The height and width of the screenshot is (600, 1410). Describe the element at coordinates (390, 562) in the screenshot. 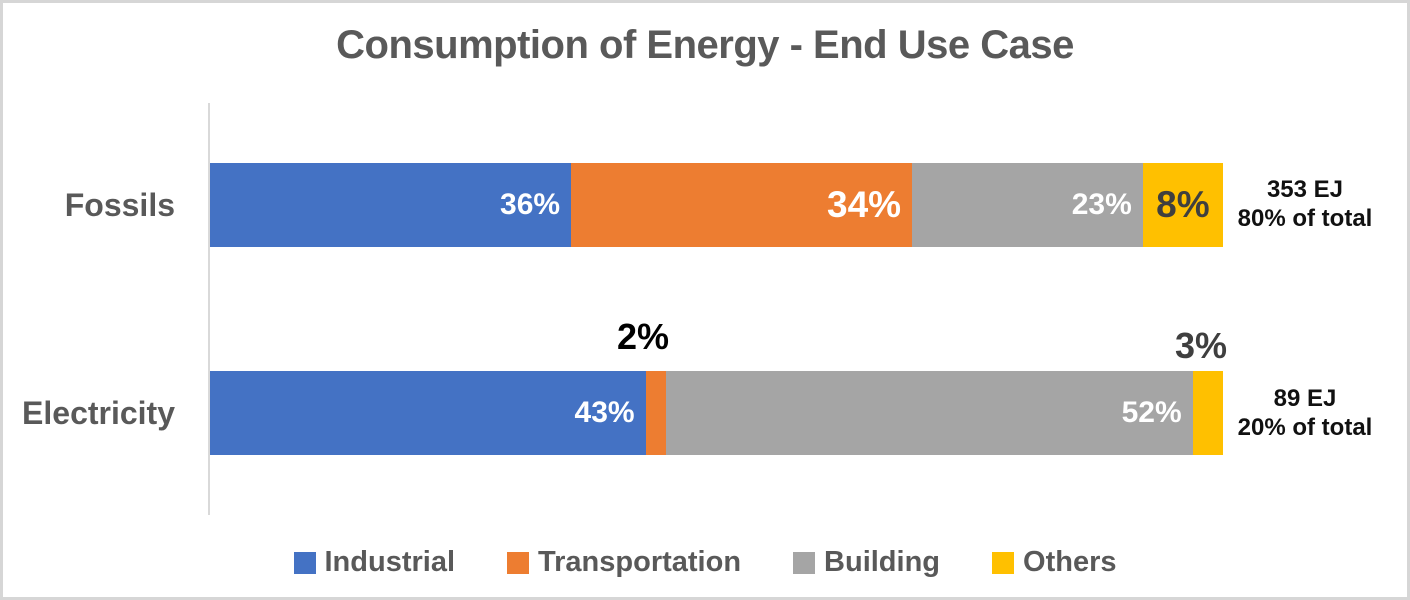

I see `legend-label: Industrial` at that location.